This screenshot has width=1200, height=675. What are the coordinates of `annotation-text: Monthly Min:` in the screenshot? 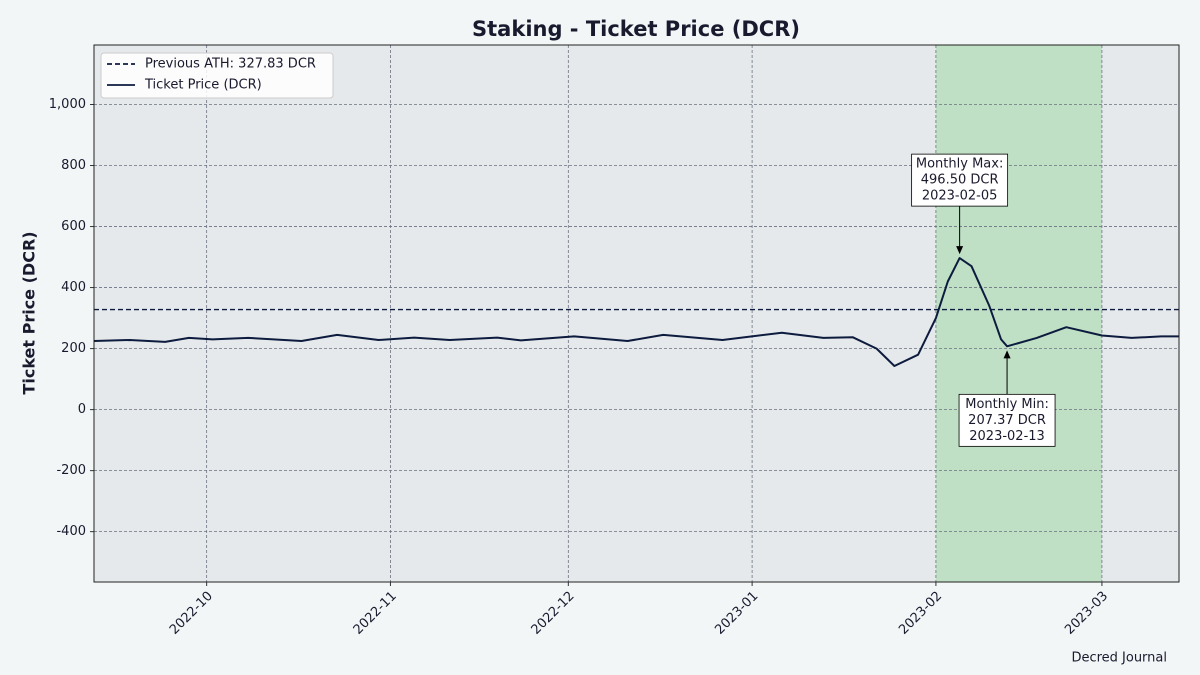 It's located at (1007, 404).